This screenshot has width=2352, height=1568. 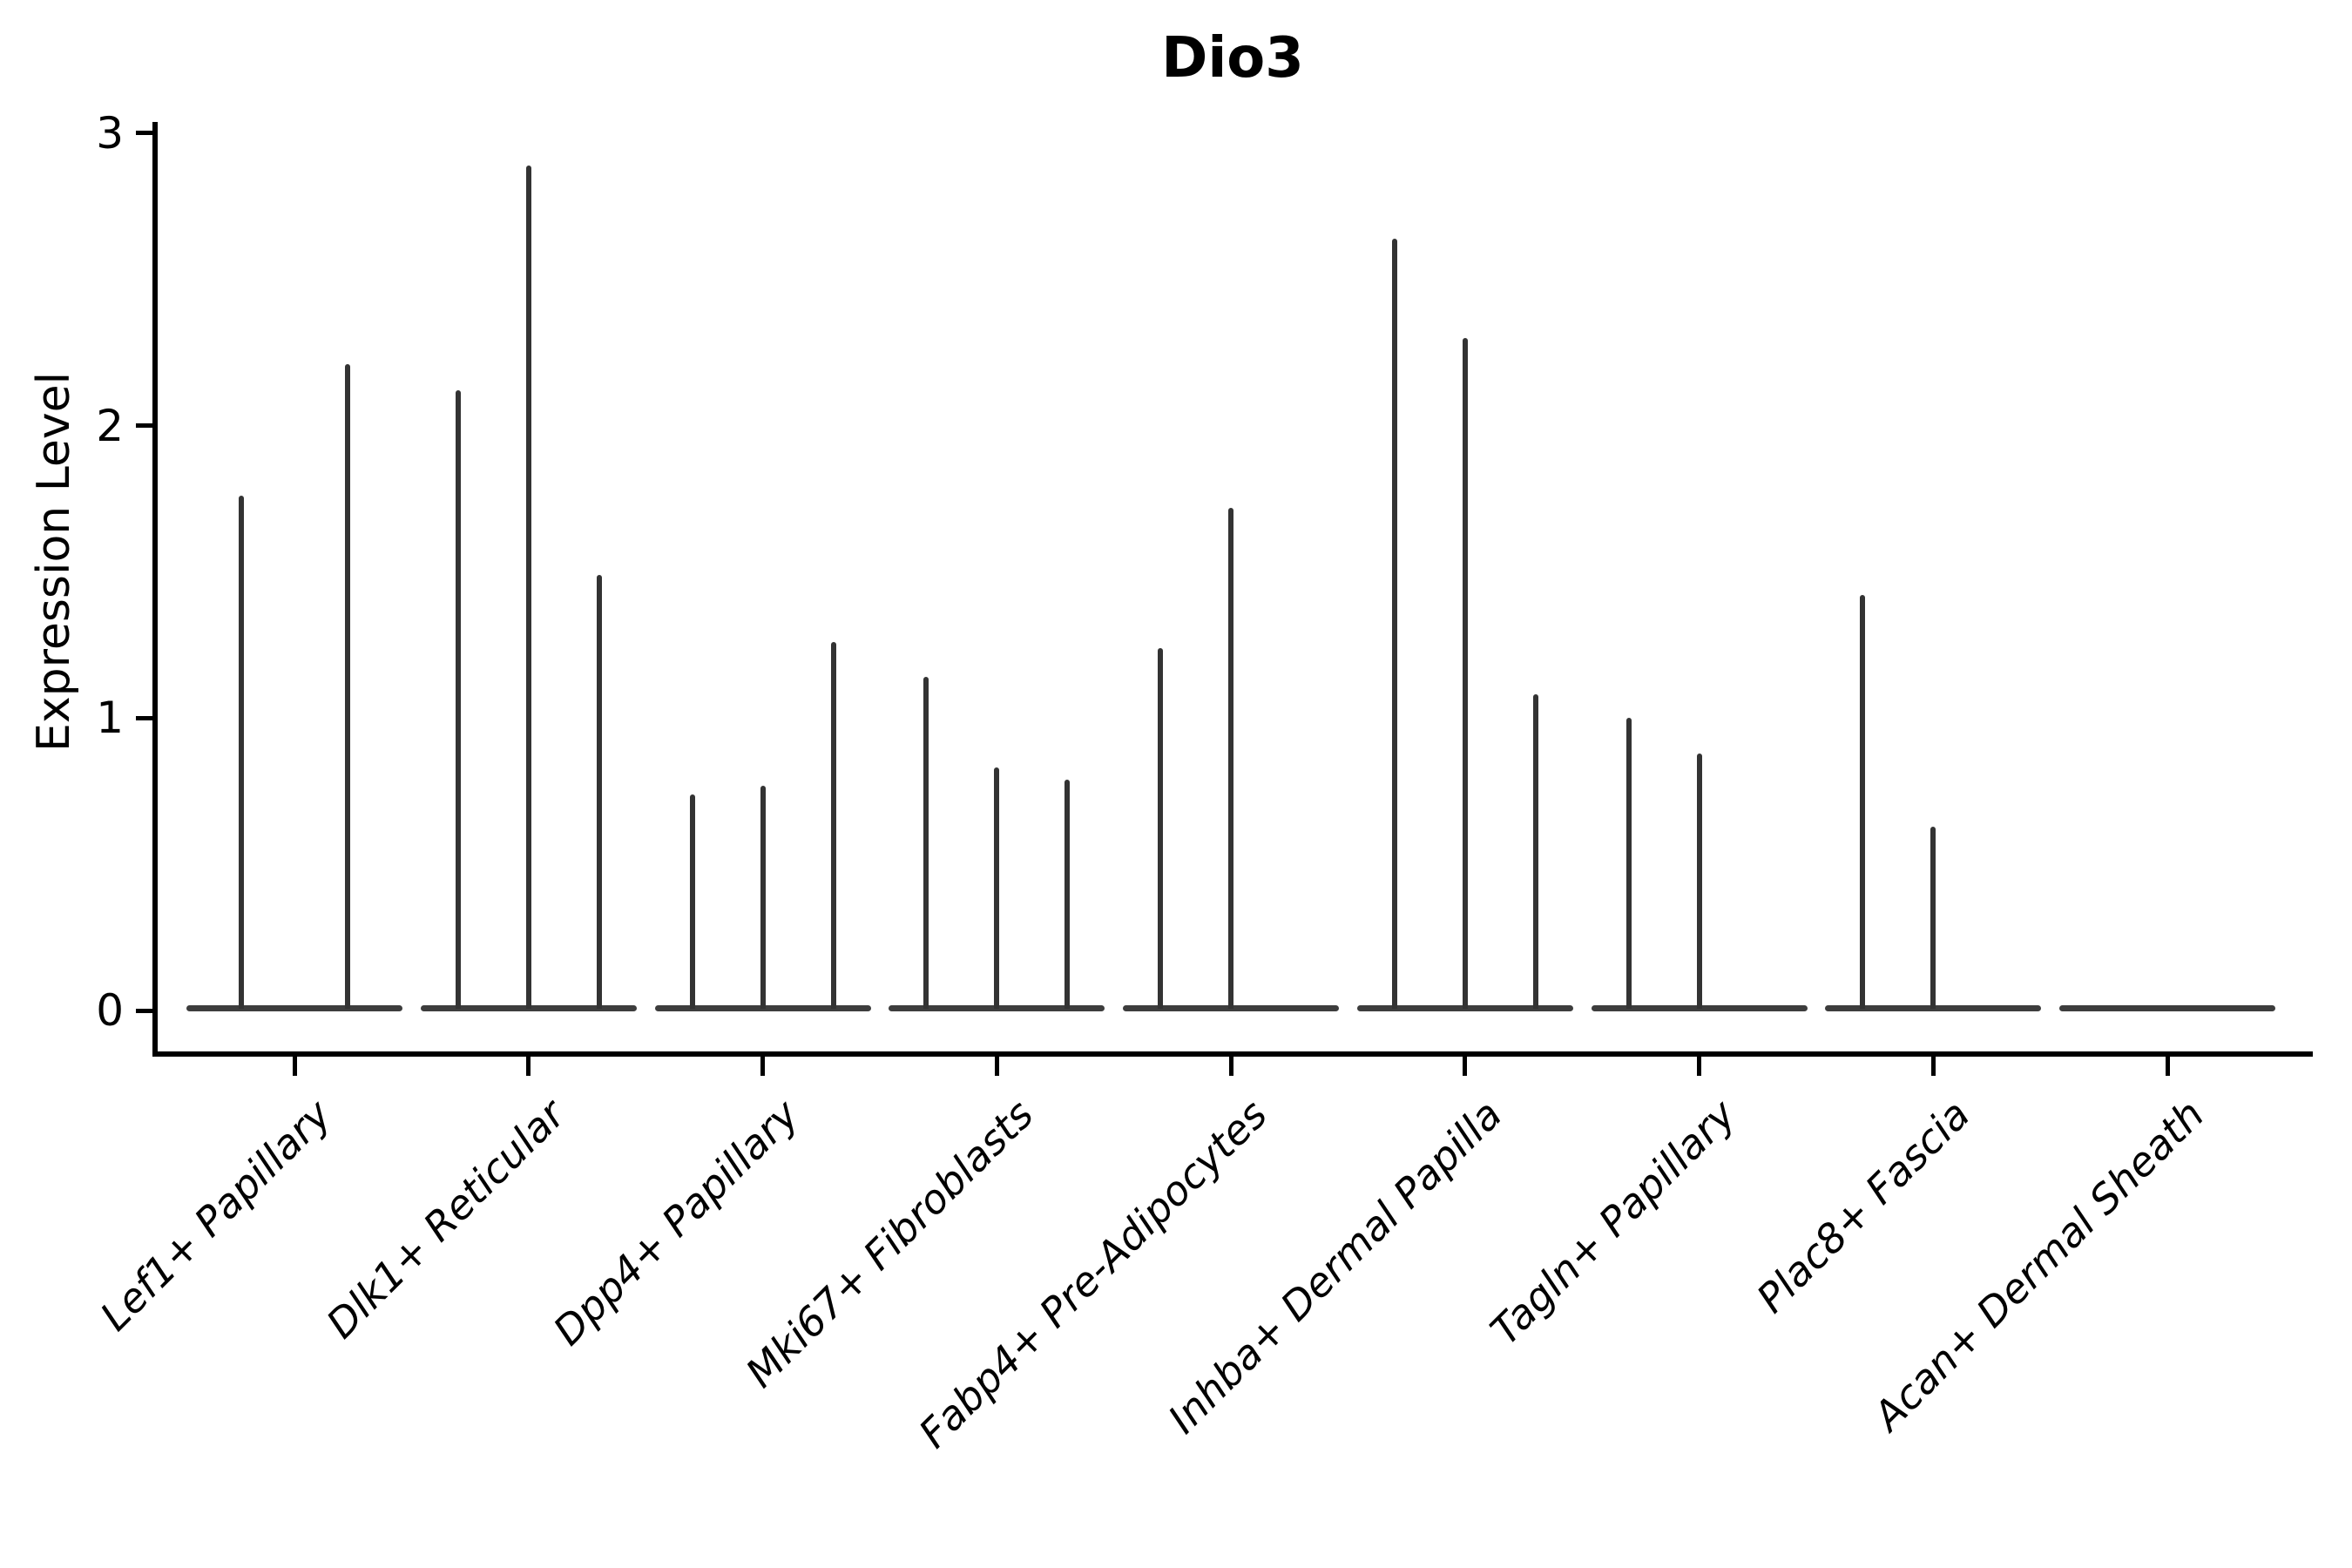 I want to click on x-tick-label: Tagln+ Papillary, so click(x=1613, y=1223).